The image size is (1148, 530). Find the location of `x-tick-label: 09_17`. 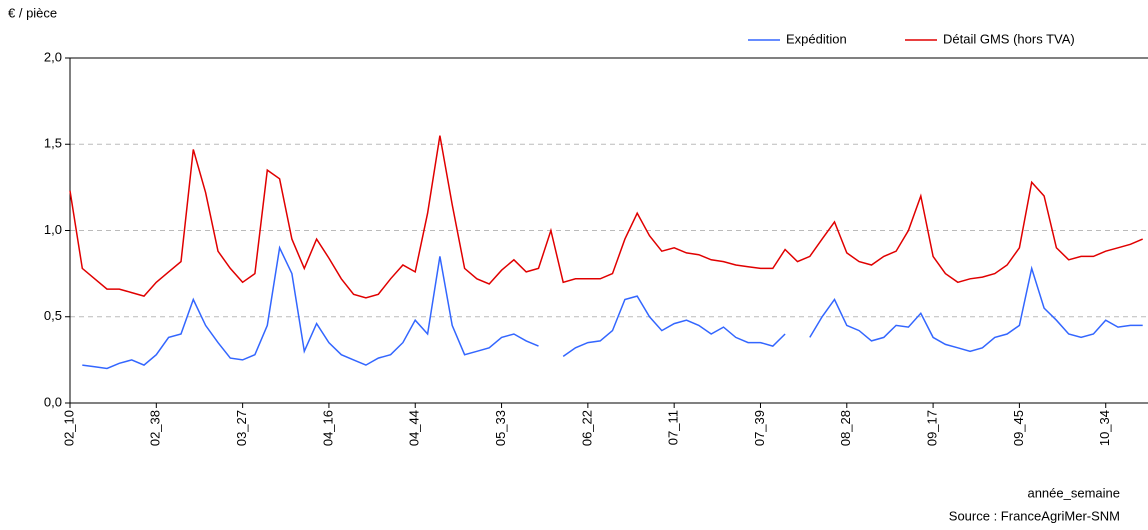

x-tick-label: 09_17 is located at coordinates (932, 428).